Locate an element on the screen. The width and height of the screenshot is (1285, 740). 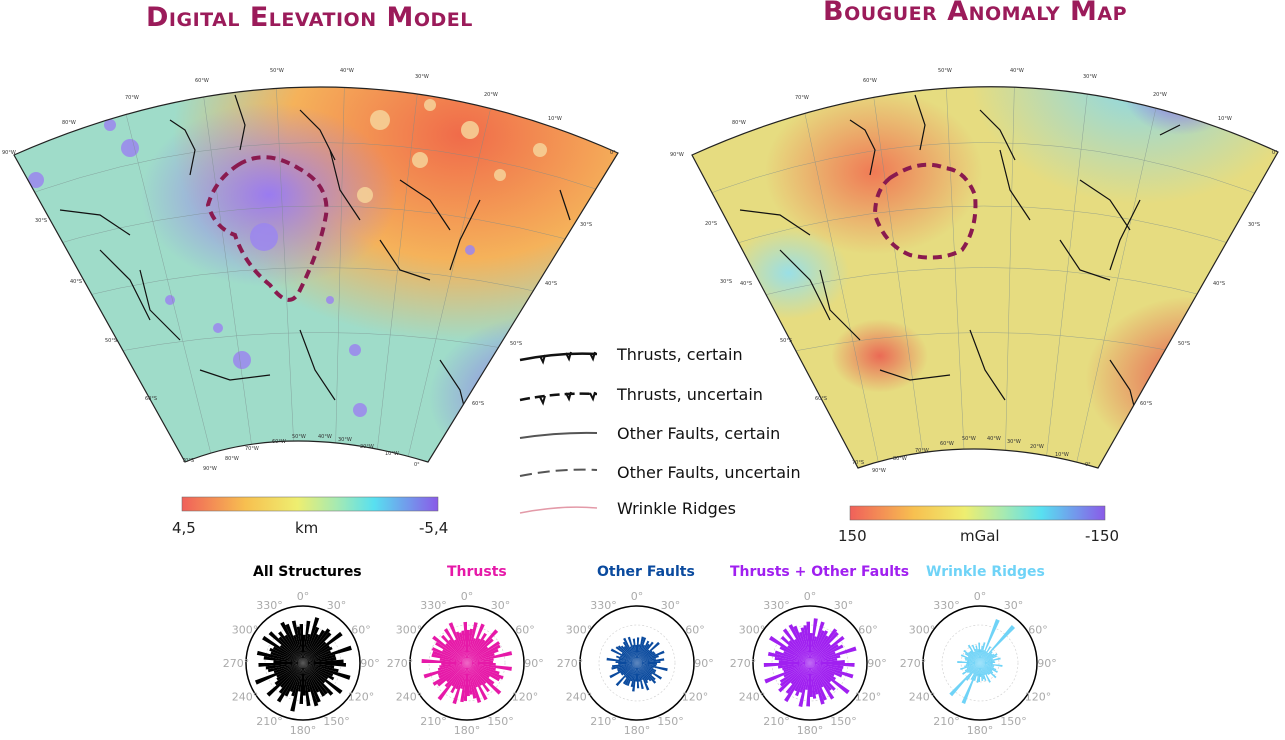
rose-title-thrusts-other: Thrusts + Other Faults is located at coordinates (820, 572).